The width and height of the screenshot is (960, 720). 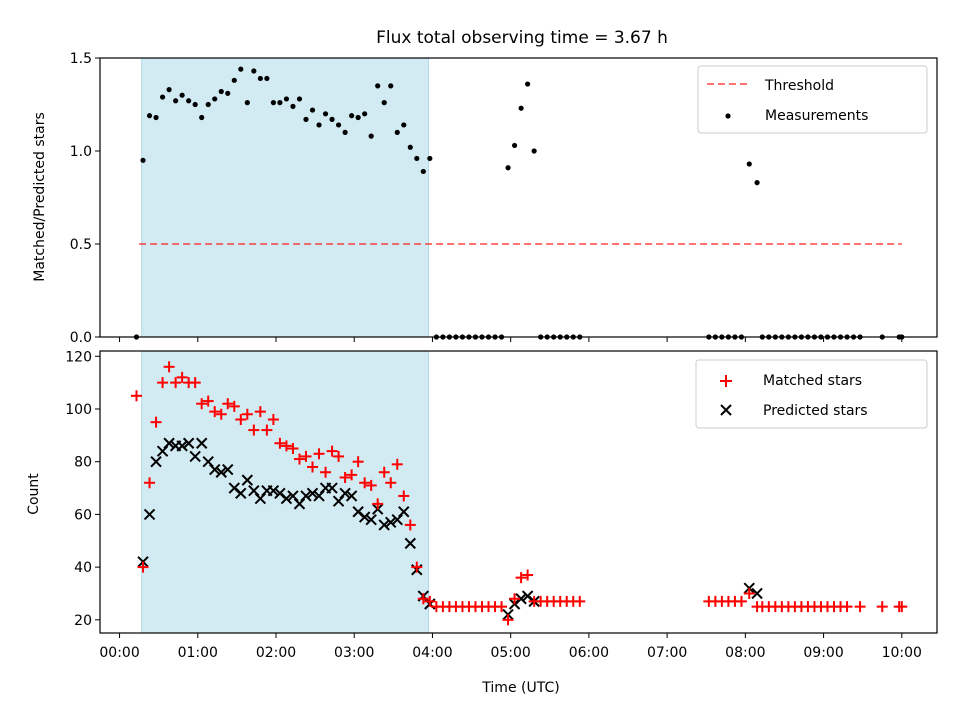 I want to click on legend-matched-swatch, so click(x=726, y=381).